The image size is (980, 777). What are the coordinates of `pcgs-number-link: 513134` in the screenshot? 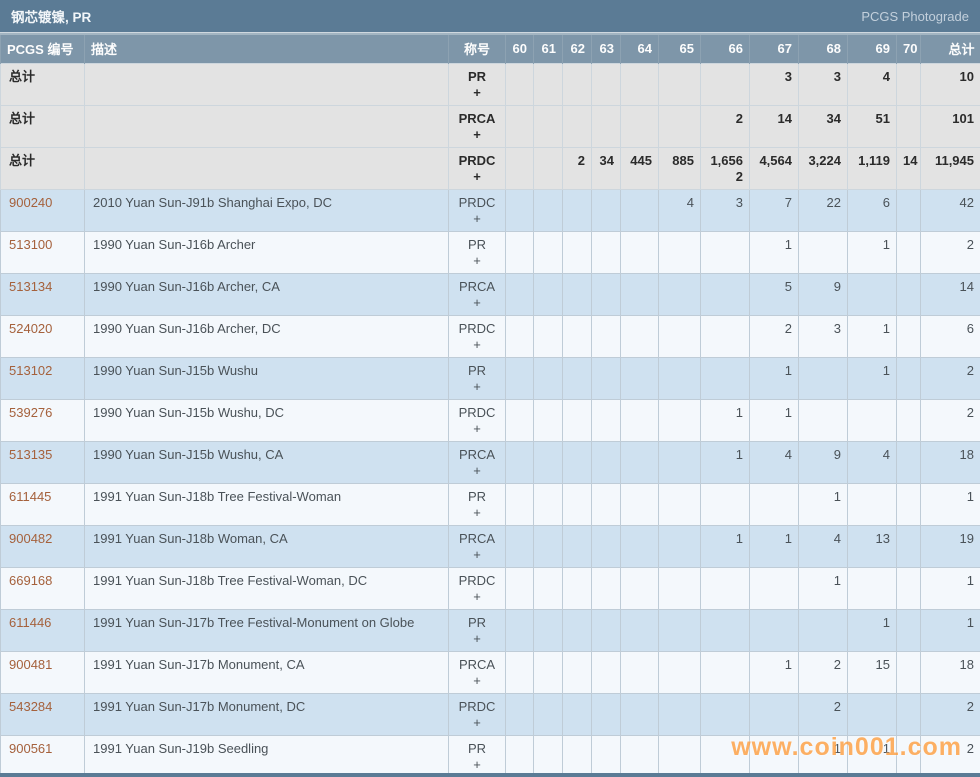 It's located at (42, 294).